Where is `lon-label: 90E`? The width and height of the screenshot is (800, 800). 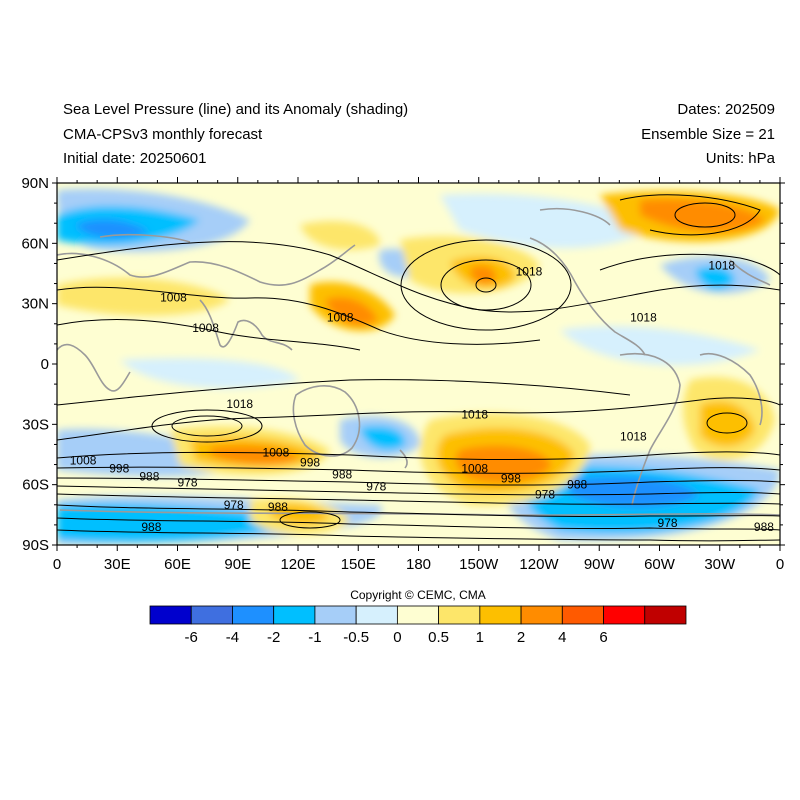 lon-label: 90E is located at coordinates (237, 564).